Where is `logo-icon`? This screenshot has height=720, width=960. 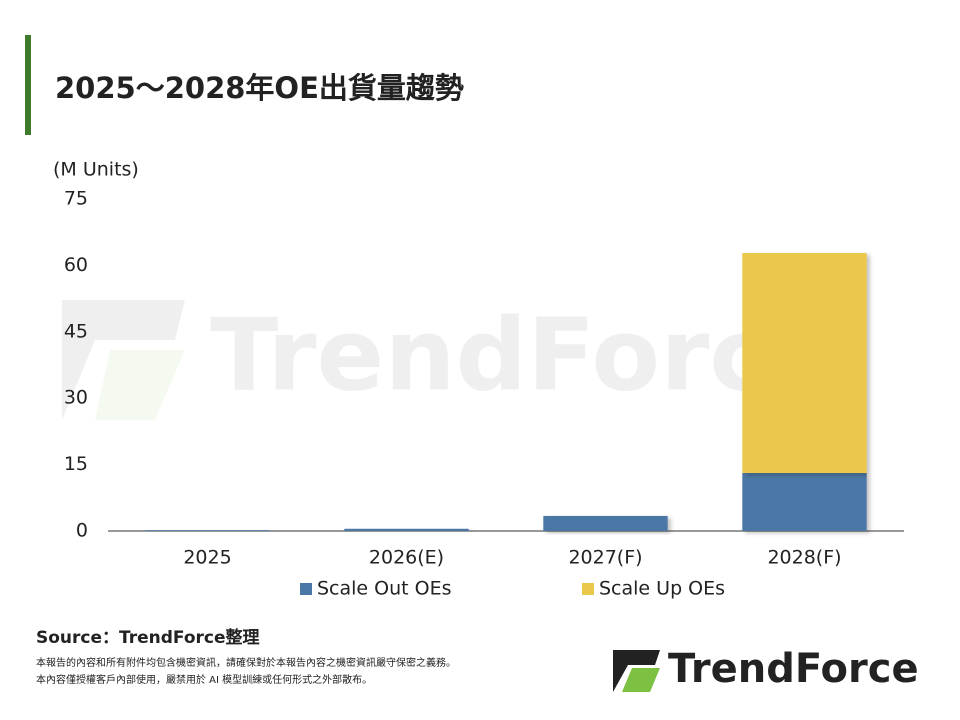 logo-icon is located at coordinates (636, 671).